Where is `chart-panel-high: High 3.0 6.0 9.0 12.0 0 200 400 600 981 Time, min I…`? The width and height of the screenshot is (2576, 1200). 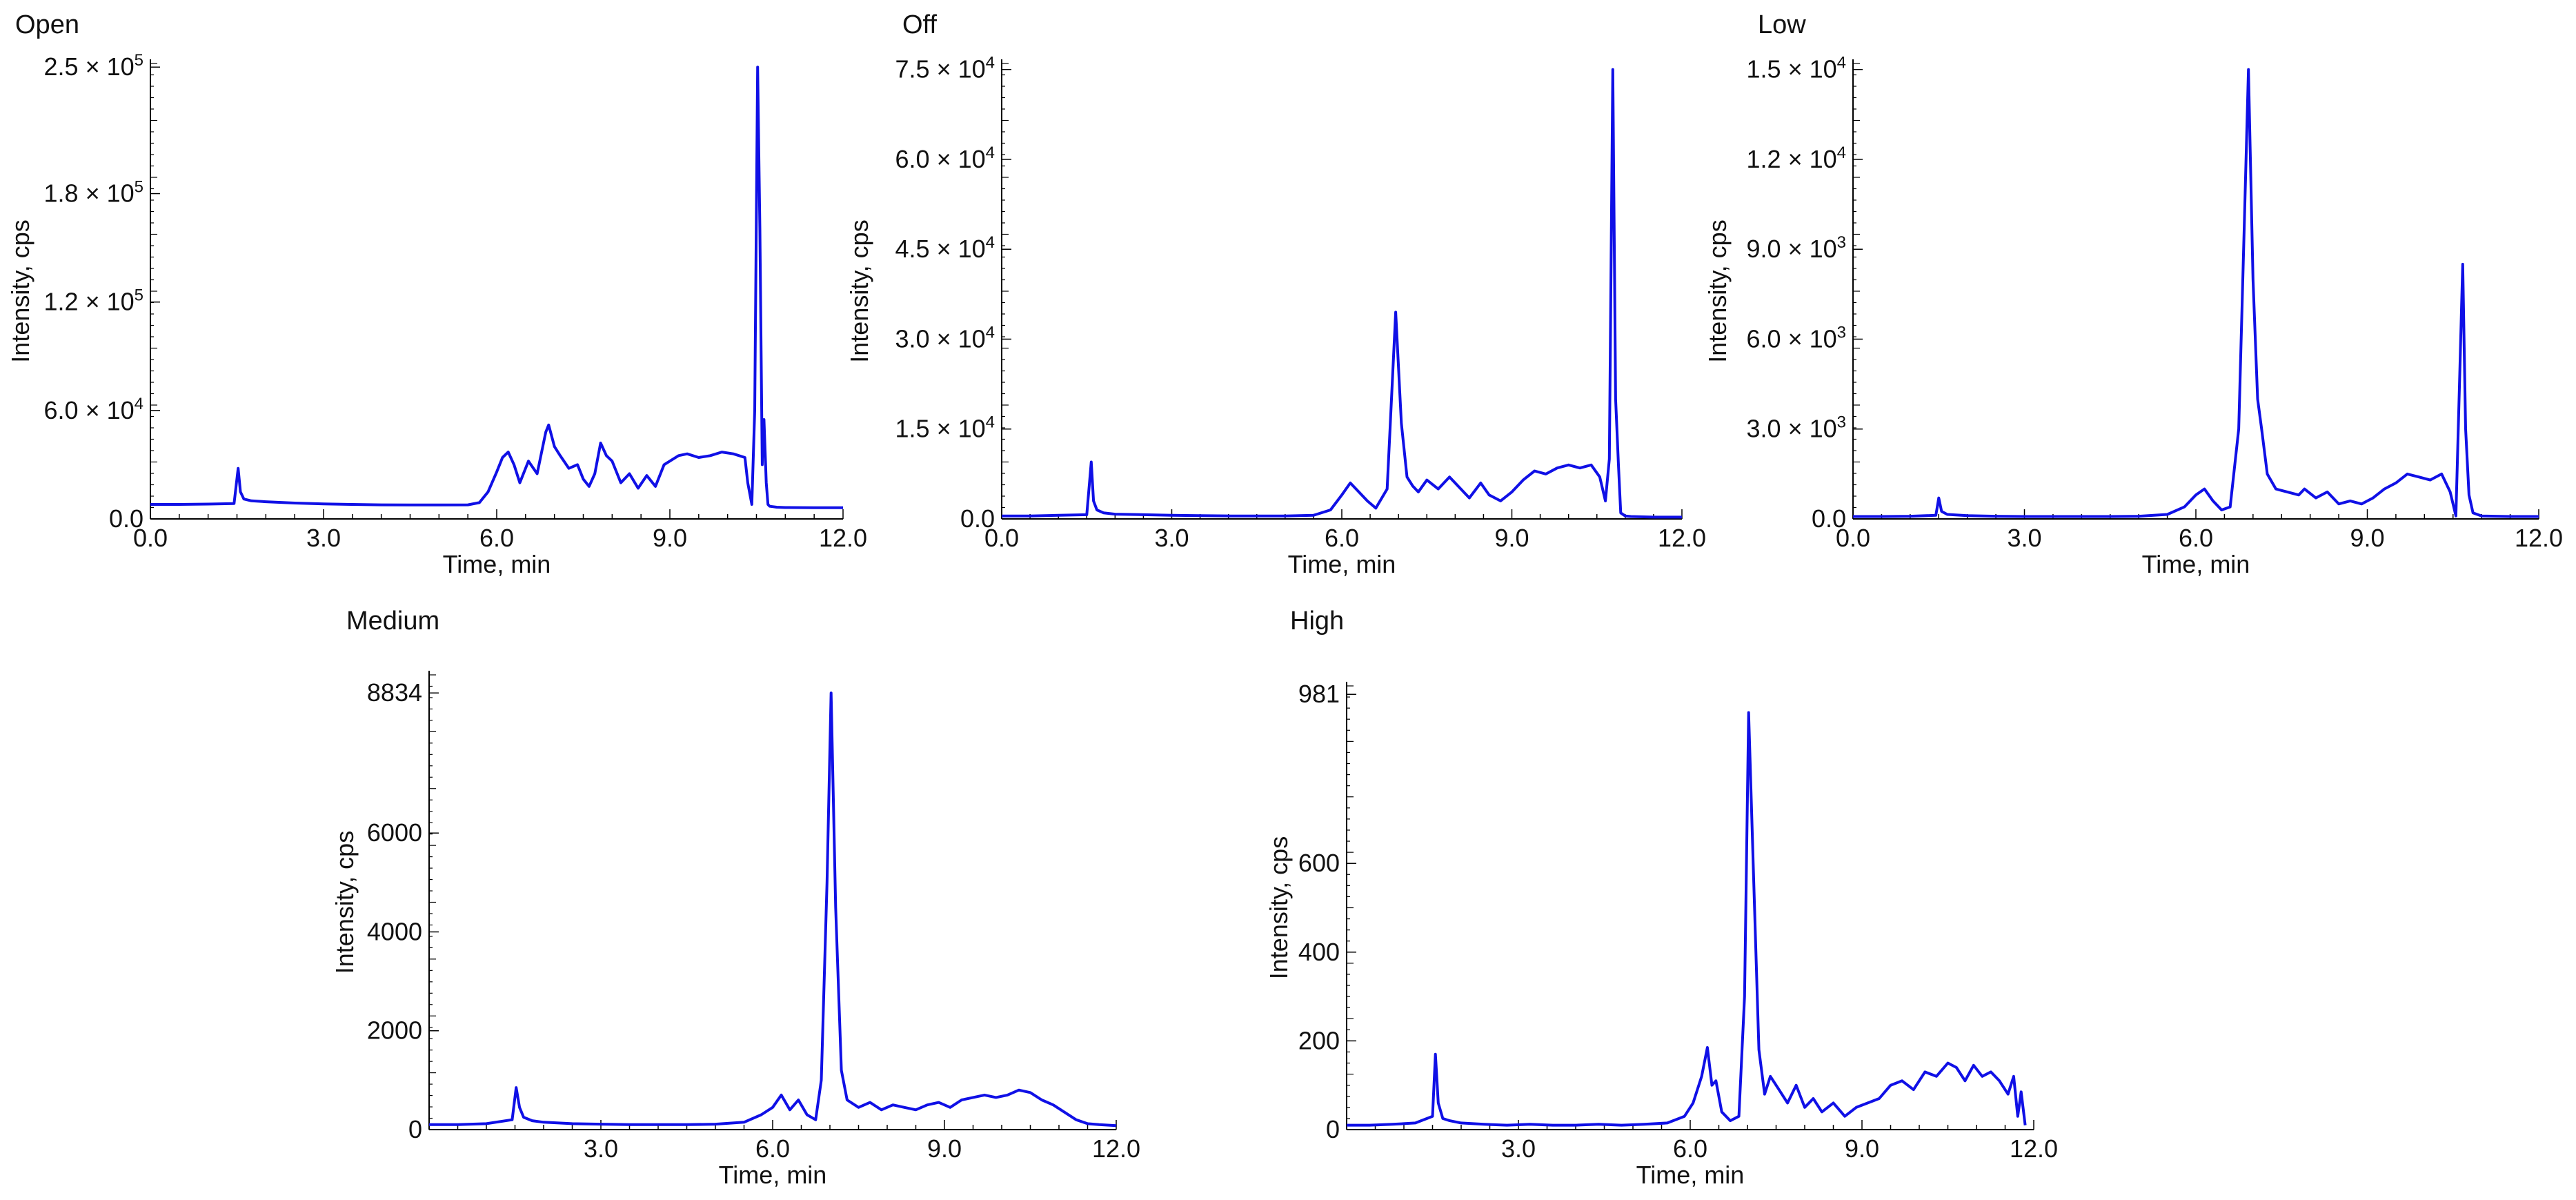 chart-panel-high: High 3.0 6.0 9.0 12.0 0 200 400 600 981 Time, min I… is located at coordinates (1661, 898).